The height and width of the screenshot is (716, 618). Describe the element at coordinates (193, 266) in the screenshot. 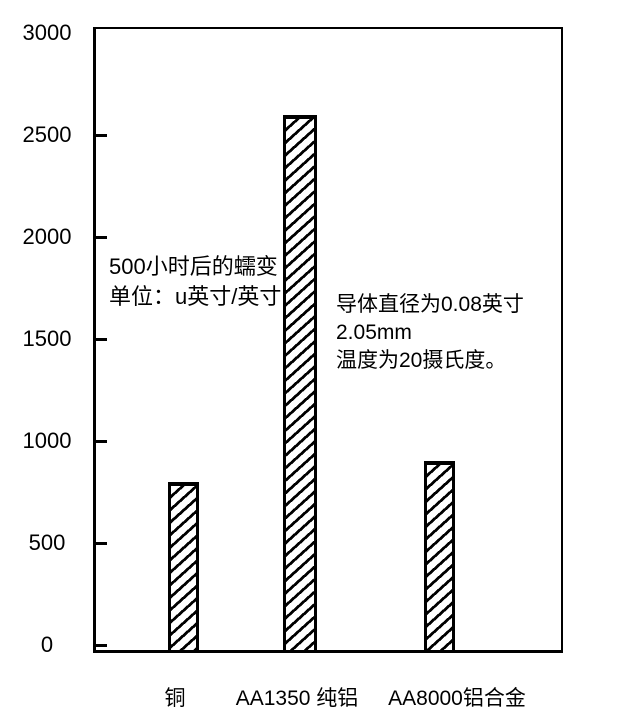

I see `annotation-line: 500小时后的蠕变` at that location.